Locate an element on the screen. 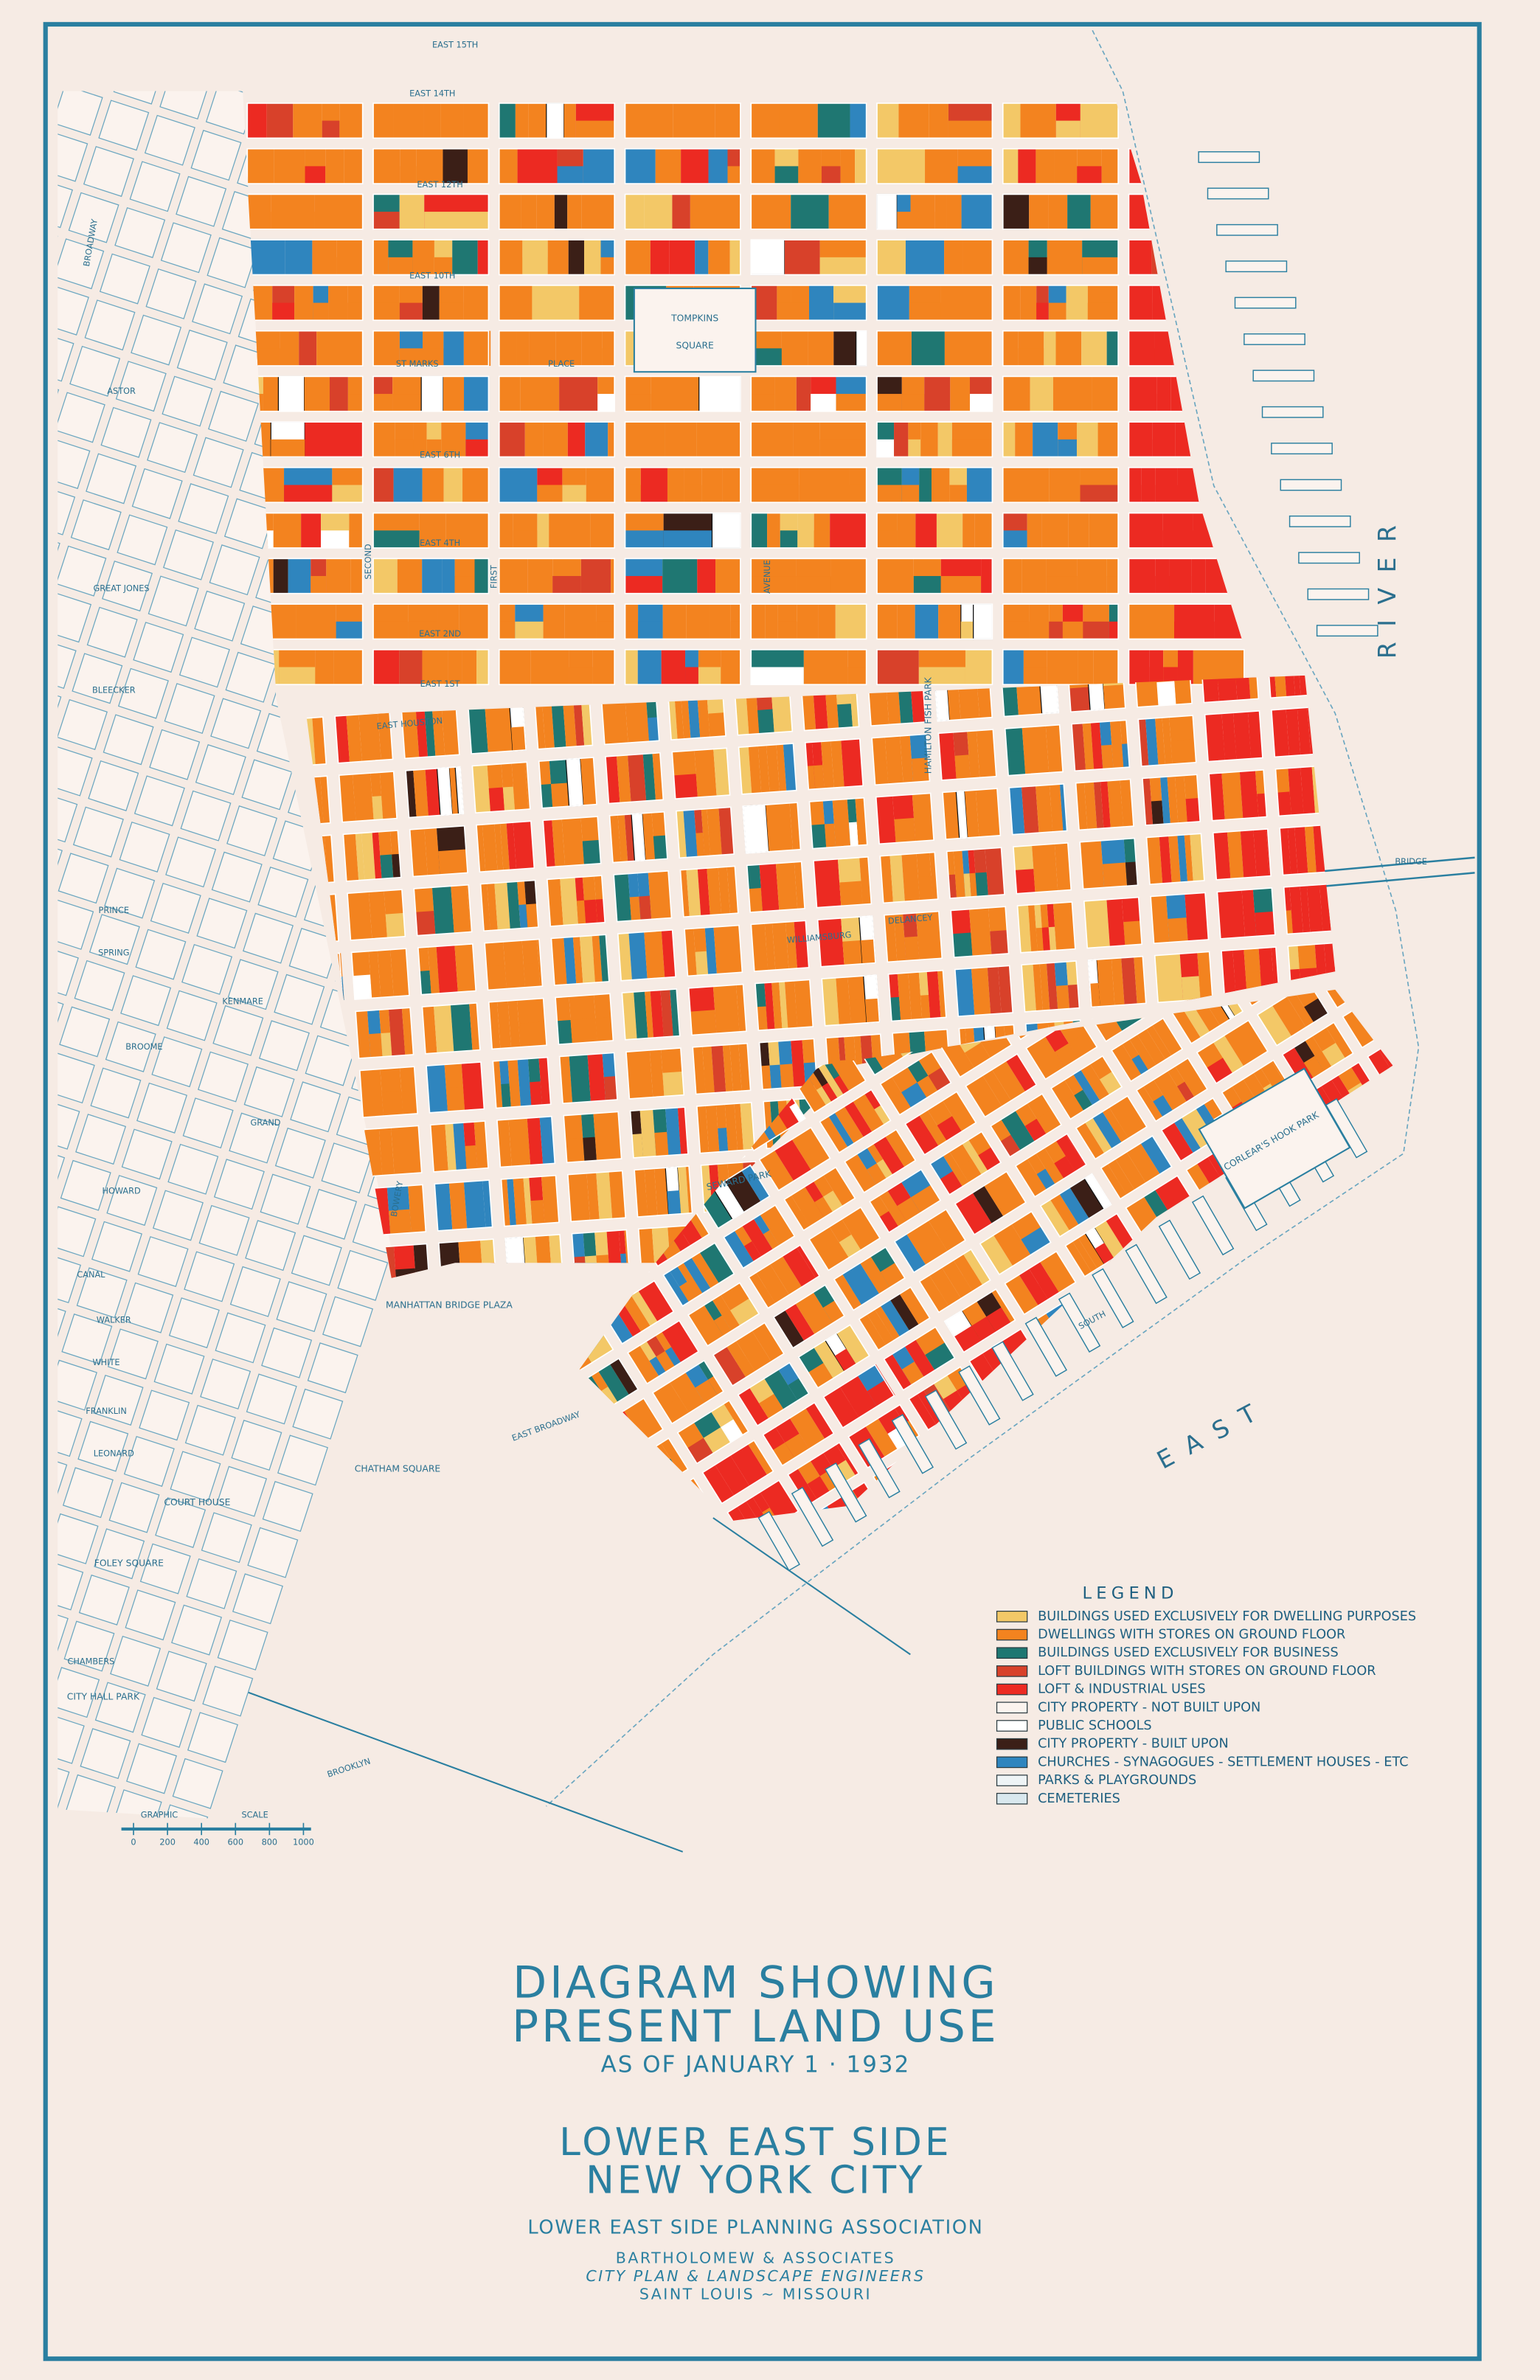  street-label: EAST 15TH is located at coordinates (455, 45).